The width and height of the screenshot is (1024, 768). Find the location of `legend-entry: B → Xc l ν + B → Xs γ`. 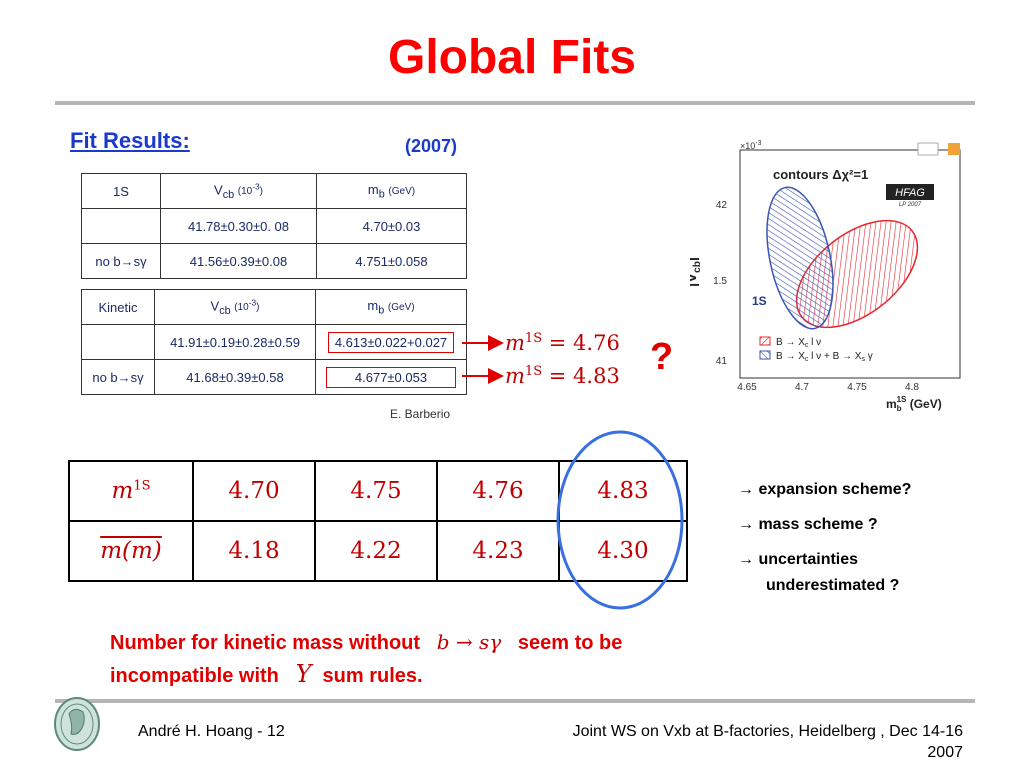

legend-entry: B → Xc l ν + B → Xs γ is located at coordinates (824, 357).